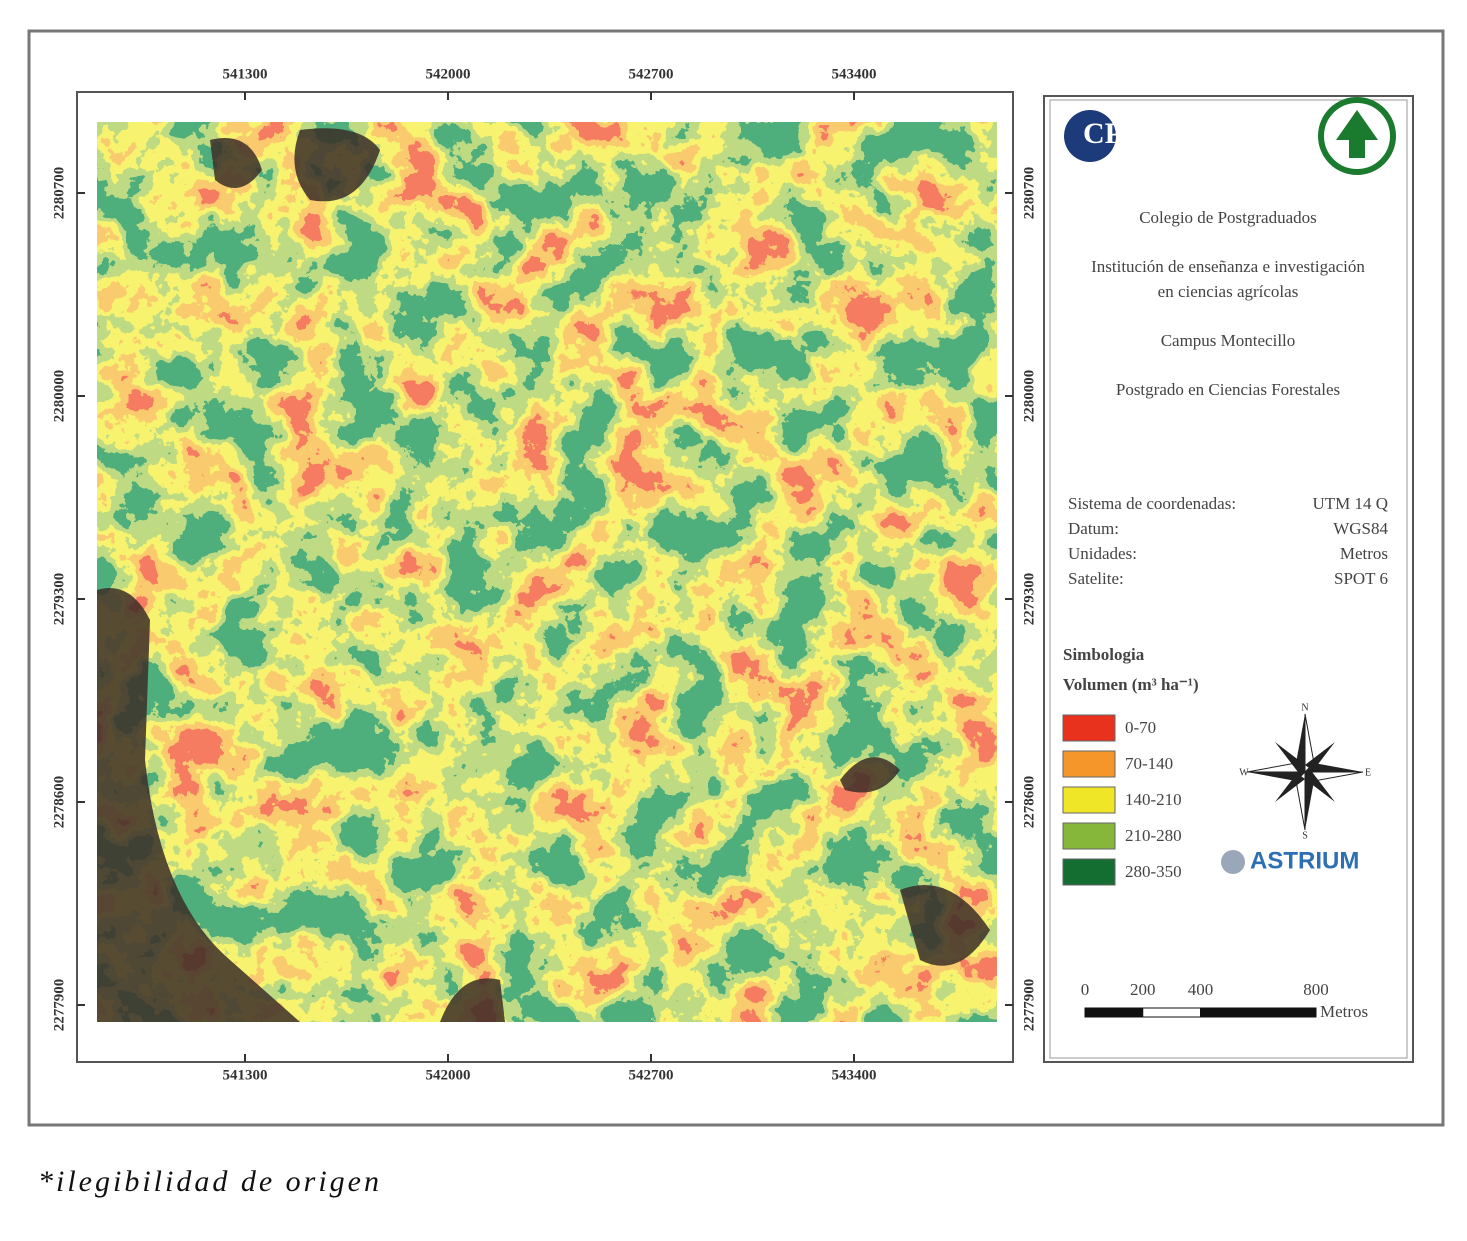 The height and width of the screenshot is (1241, 1467). Describe the element at coordinates (1228, 266) in the screenshot. I see `description: Institución de enseñanza e investigación` at that location.